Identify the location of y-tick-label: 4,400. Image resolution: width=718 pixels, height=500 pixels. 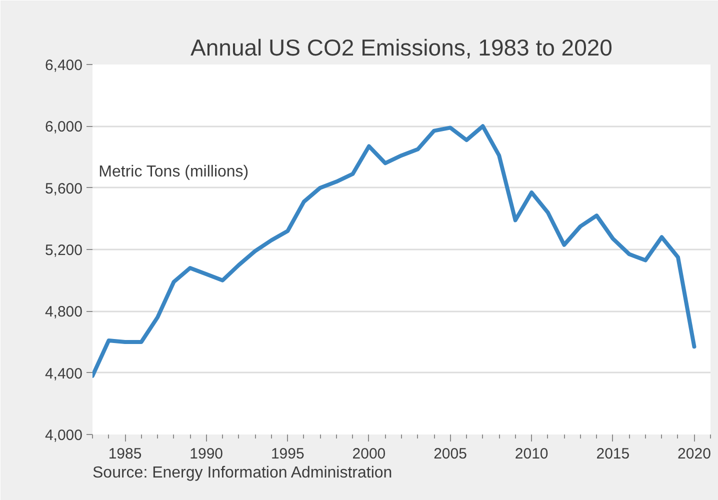
(63, 373).